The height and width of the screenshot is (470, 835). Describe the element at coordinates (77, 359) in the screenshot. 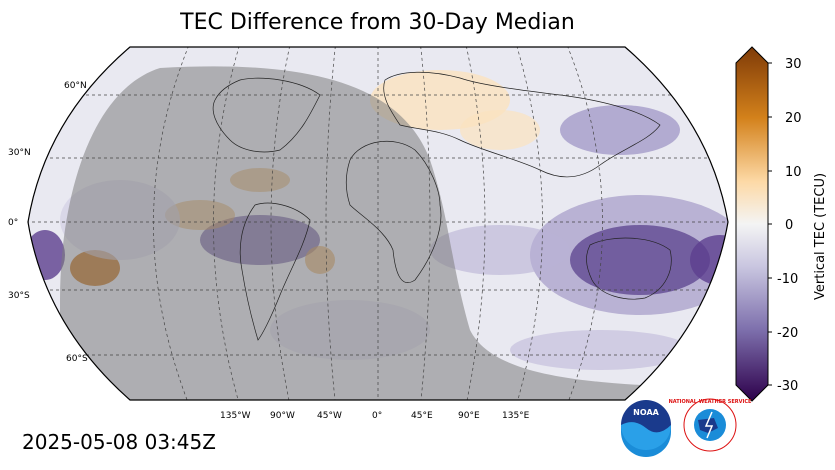

I see `lat-label: 60°S` at that location.